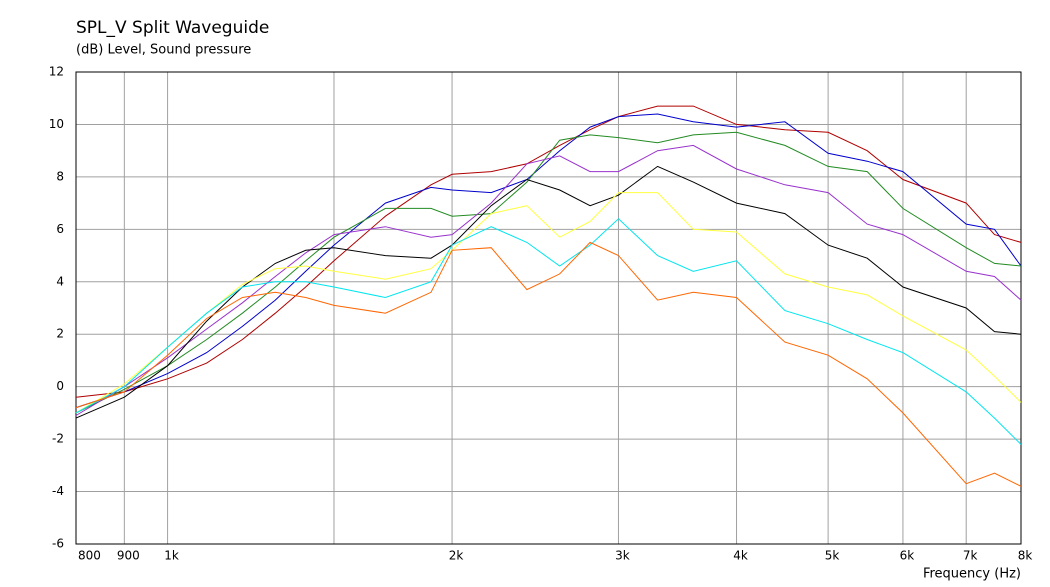  What do you see at coordinates (60, 281) in the screenshot?
I see `y-tick-label: 4` at bounding box center [60, 281].